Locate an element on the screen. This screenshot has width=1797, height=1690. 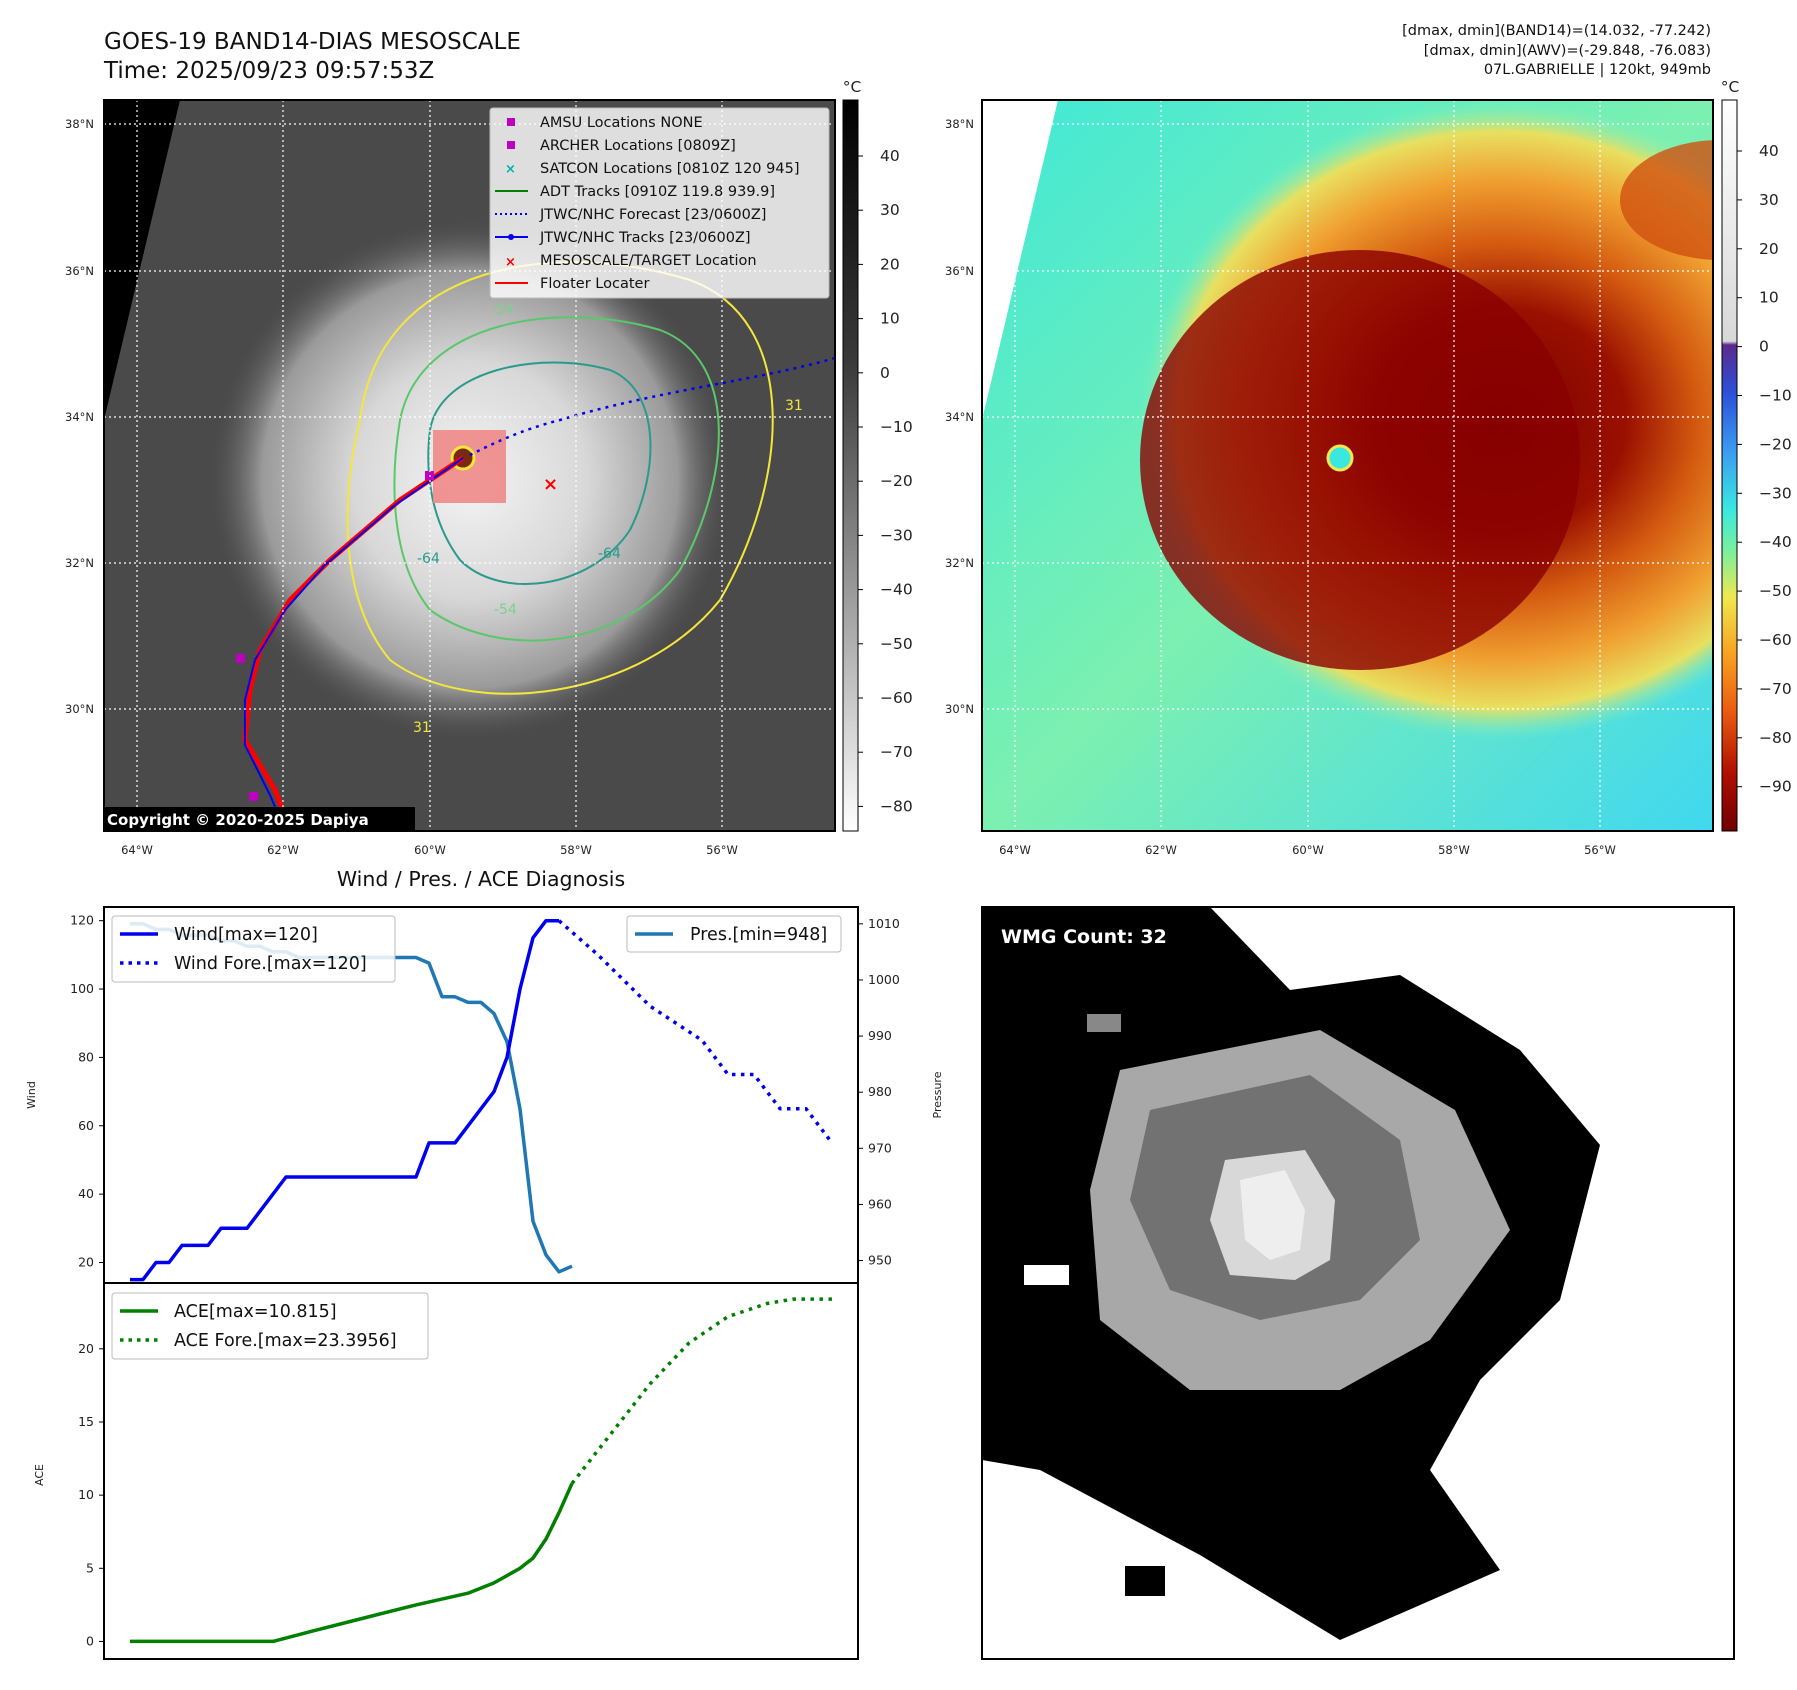
pressure-legend: Pres.[min=948] is located at coordinates (734, 934).